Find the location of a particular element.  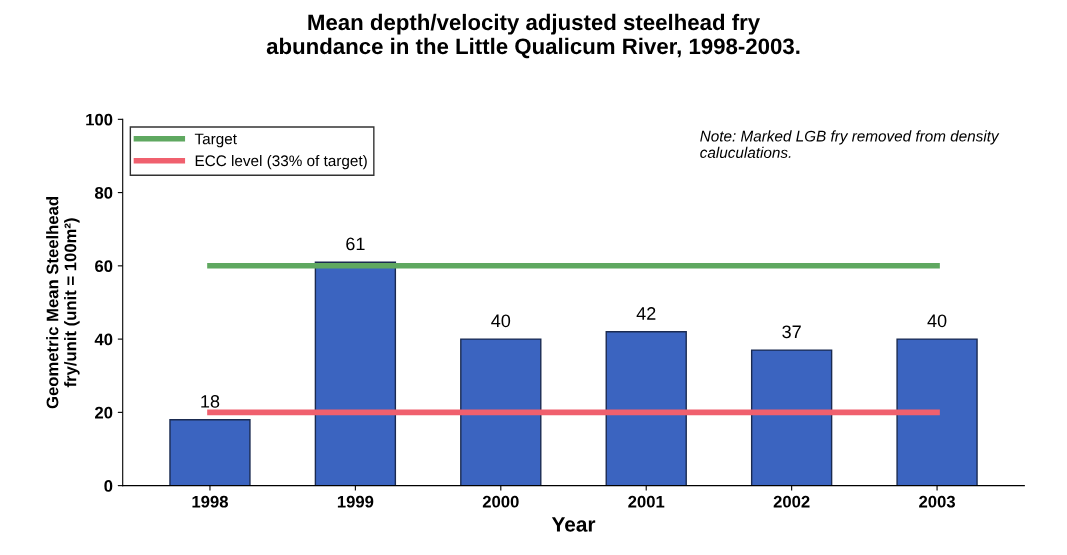

data-label: 61 is located at coordinates (355, 244).